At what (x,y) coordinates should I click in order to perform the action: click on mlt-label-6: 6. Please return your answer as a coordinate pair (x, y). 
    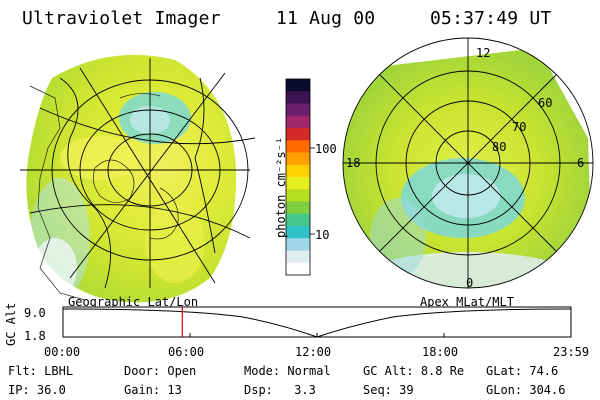
    Looking at the image, I should click on (581, 163).